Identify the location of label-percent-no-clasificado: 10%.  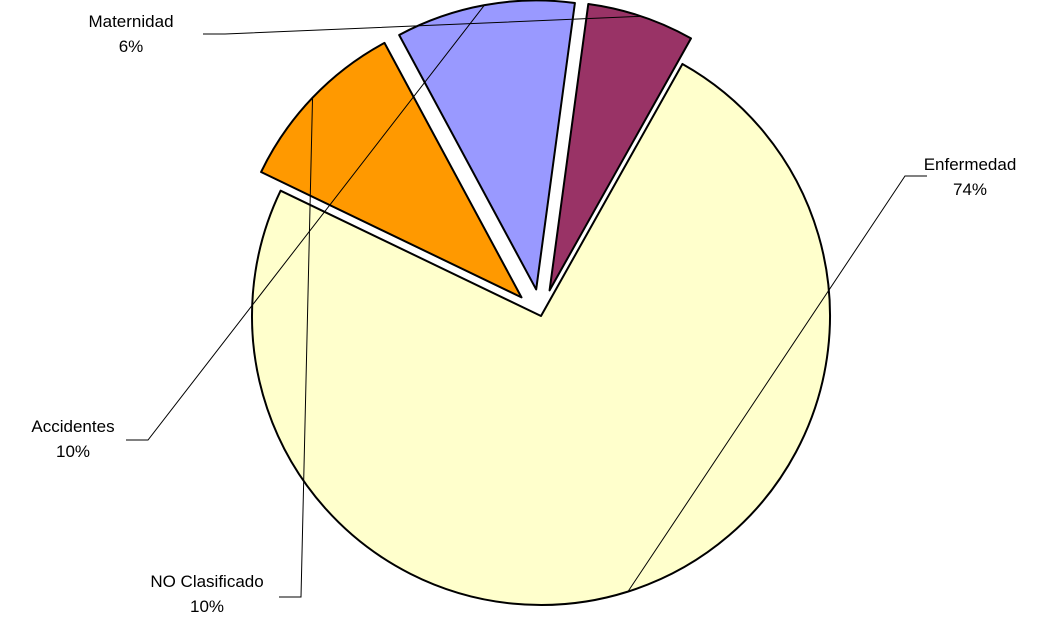
(207, 606).